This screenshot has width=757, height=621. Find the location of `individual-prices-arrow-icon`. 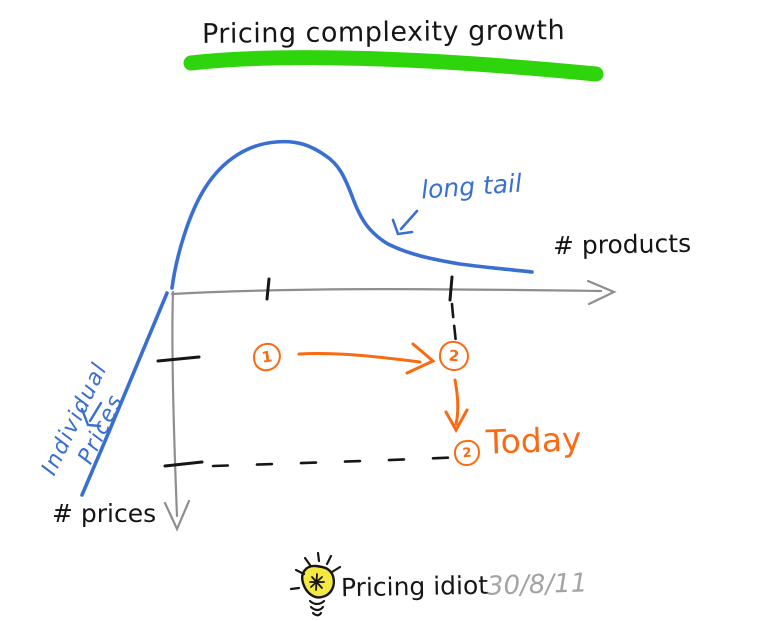

individual-prices-arrow-icon is located at coordinates (91, 414).